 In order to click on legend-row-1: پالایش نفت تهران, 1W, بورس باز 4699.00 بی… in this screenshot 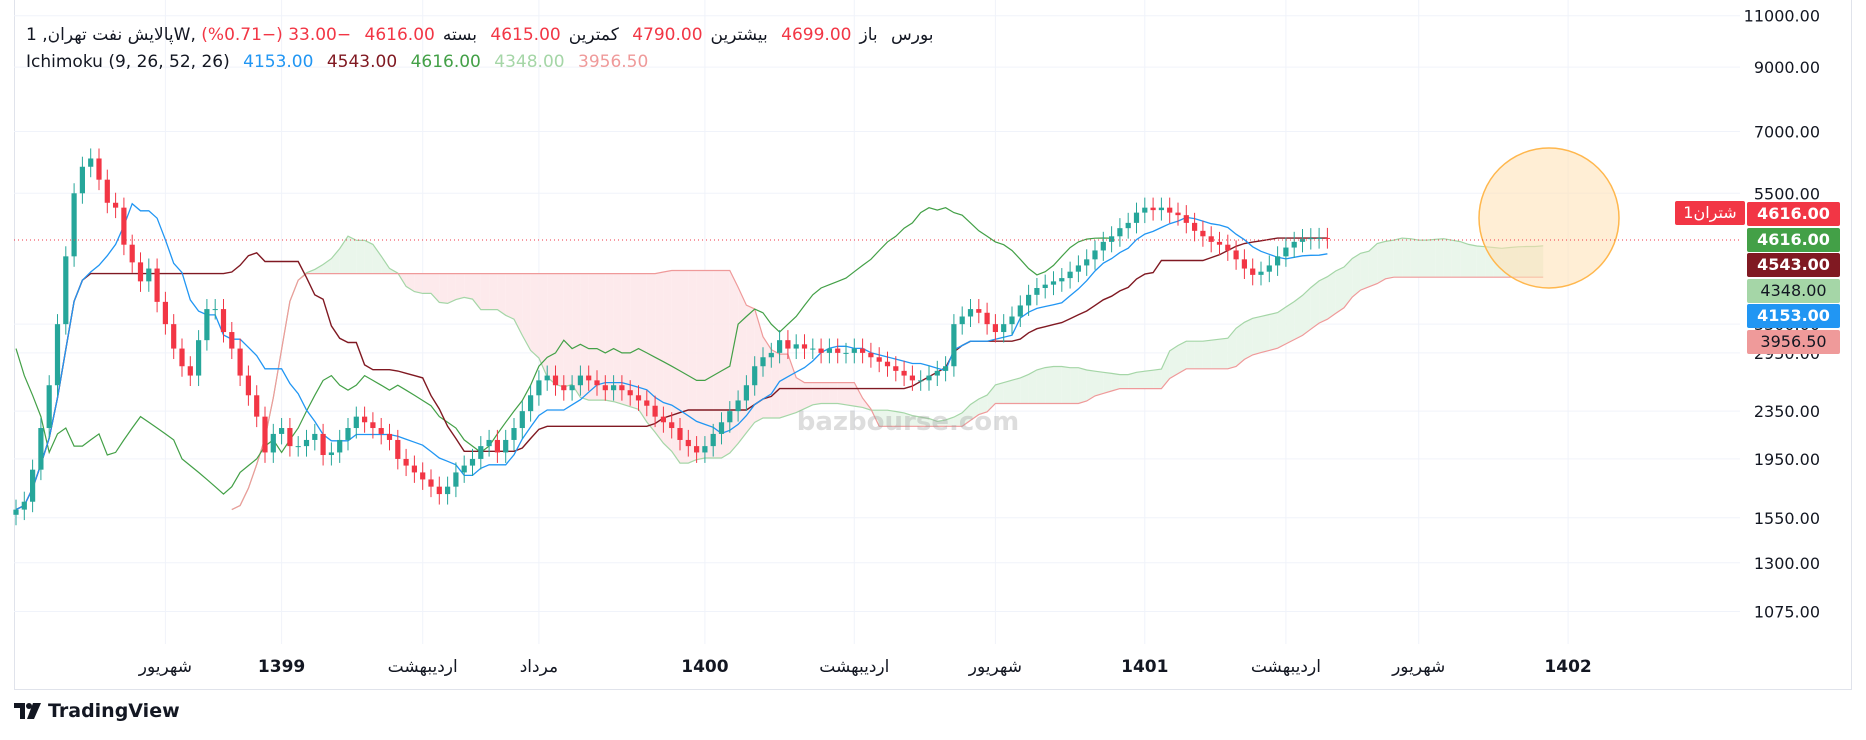, I will do `click(484, 35)`.